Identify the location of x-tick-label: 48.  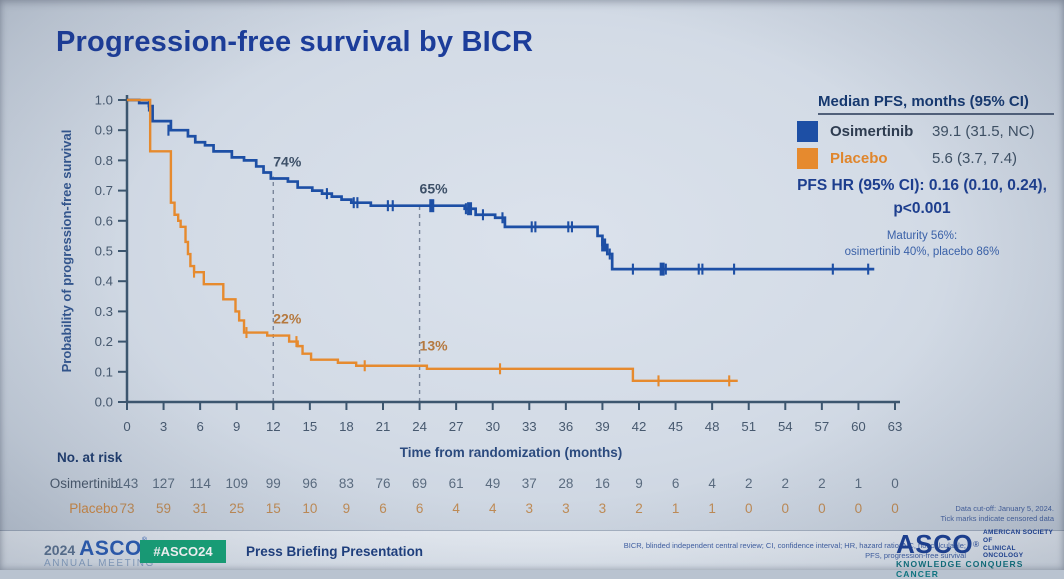
(712, 426).